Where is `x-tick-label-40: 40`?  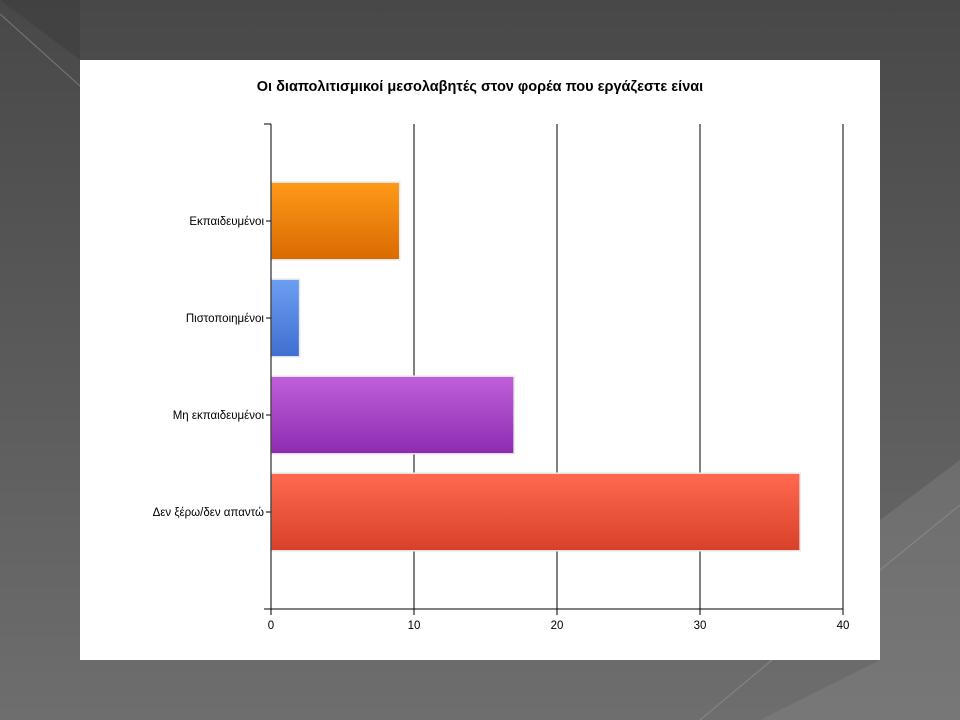
x-tick-label-40: 40 is located at coordinates (843, 626).